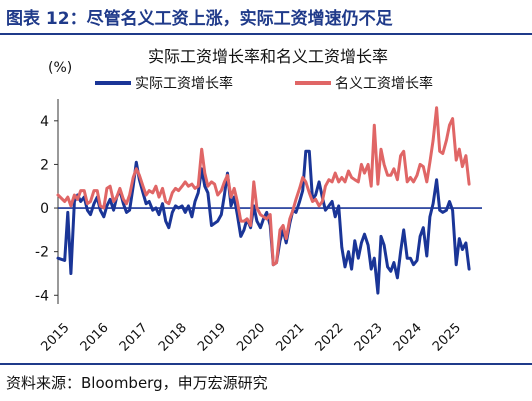 This screenshot has height=401, width=532. What do you see at coordinates (184, 83) in the screenshot?
I see `legend-label-1: 实际工资增长率` at bounding box center [184, 83].